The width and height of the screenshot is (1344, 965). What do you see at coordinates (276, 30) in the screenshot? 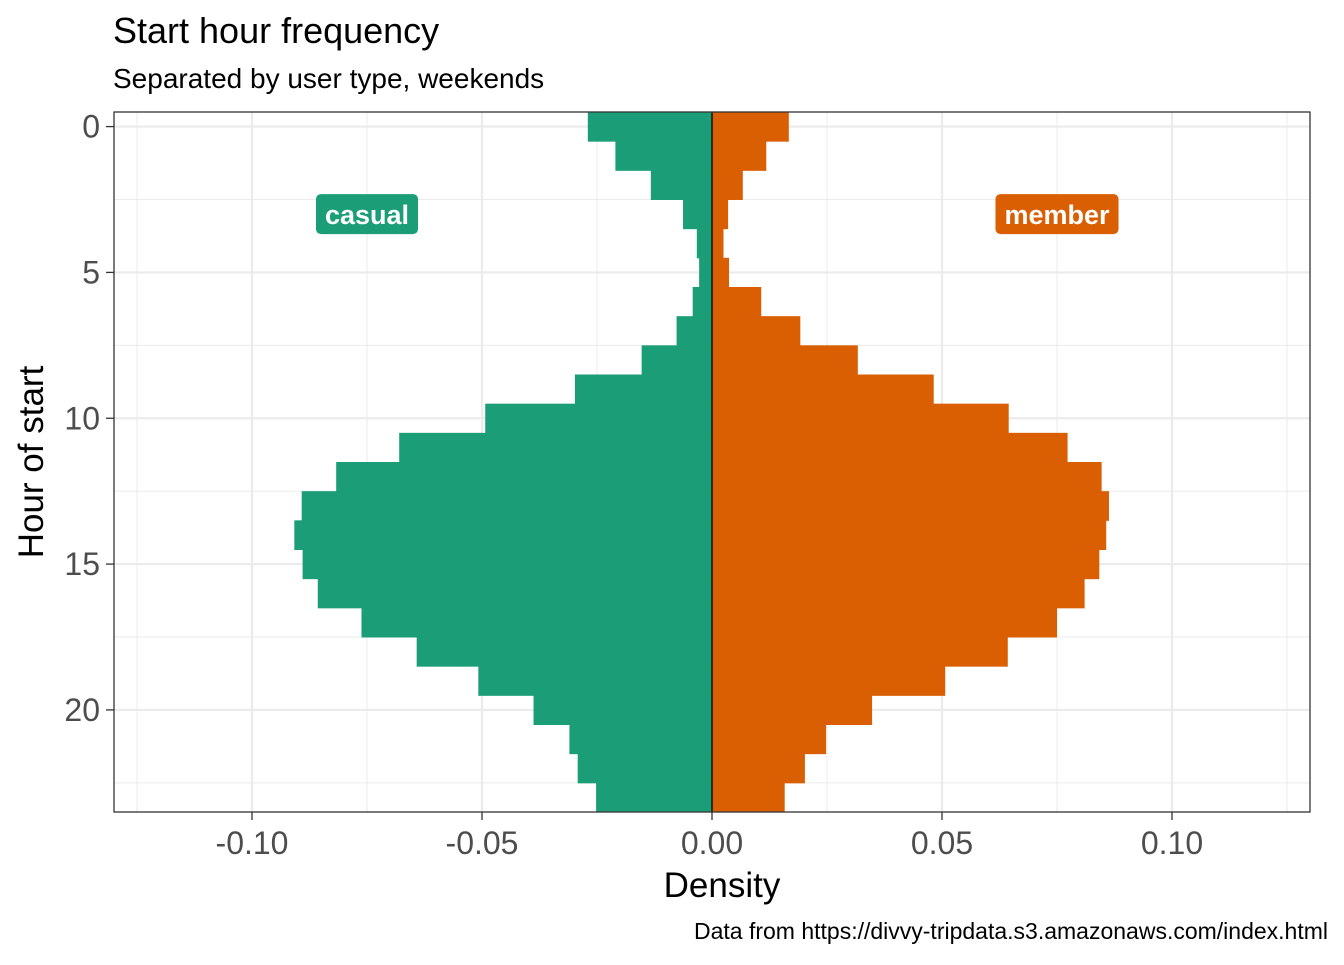
I see `chart-title: Start hour frequency` at bounding box center [276, 30].